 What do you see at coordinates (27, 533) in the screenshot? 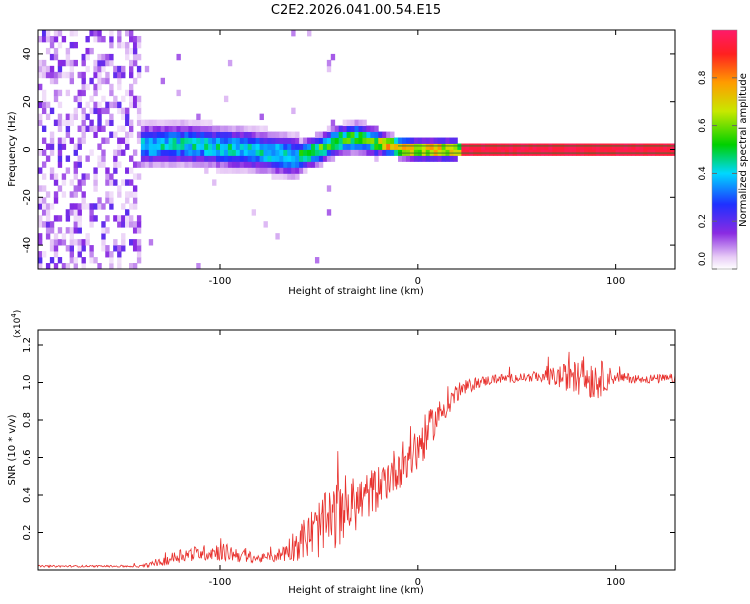
I see `y-tick-label: 0.2` at bounding box center [27, 533].